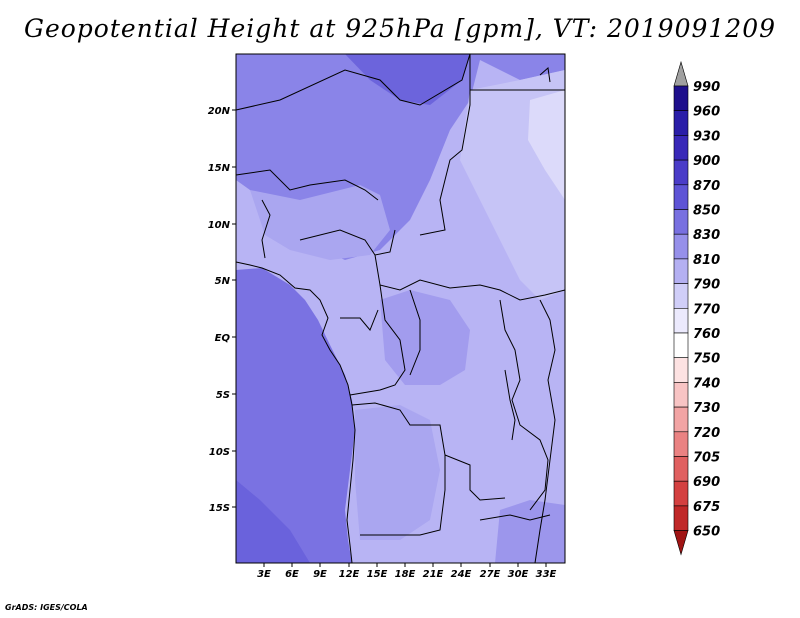 This screenshot has width=800, height=618. Describe the element at coordinates (706, 482) in the screenshot. I see `colorbar-level-label: 690` at that location.